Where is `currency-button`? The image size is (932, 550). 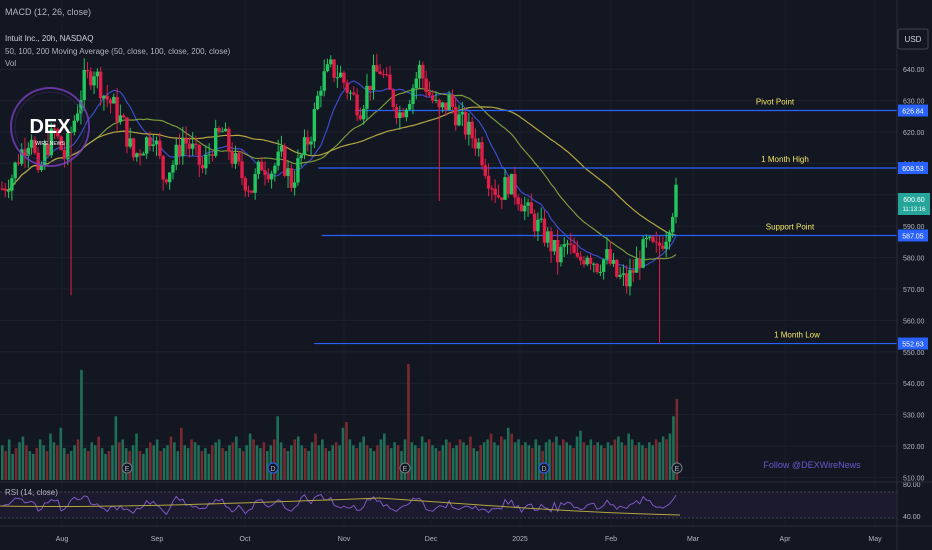 currency-button is located at coordinates (913, 39).